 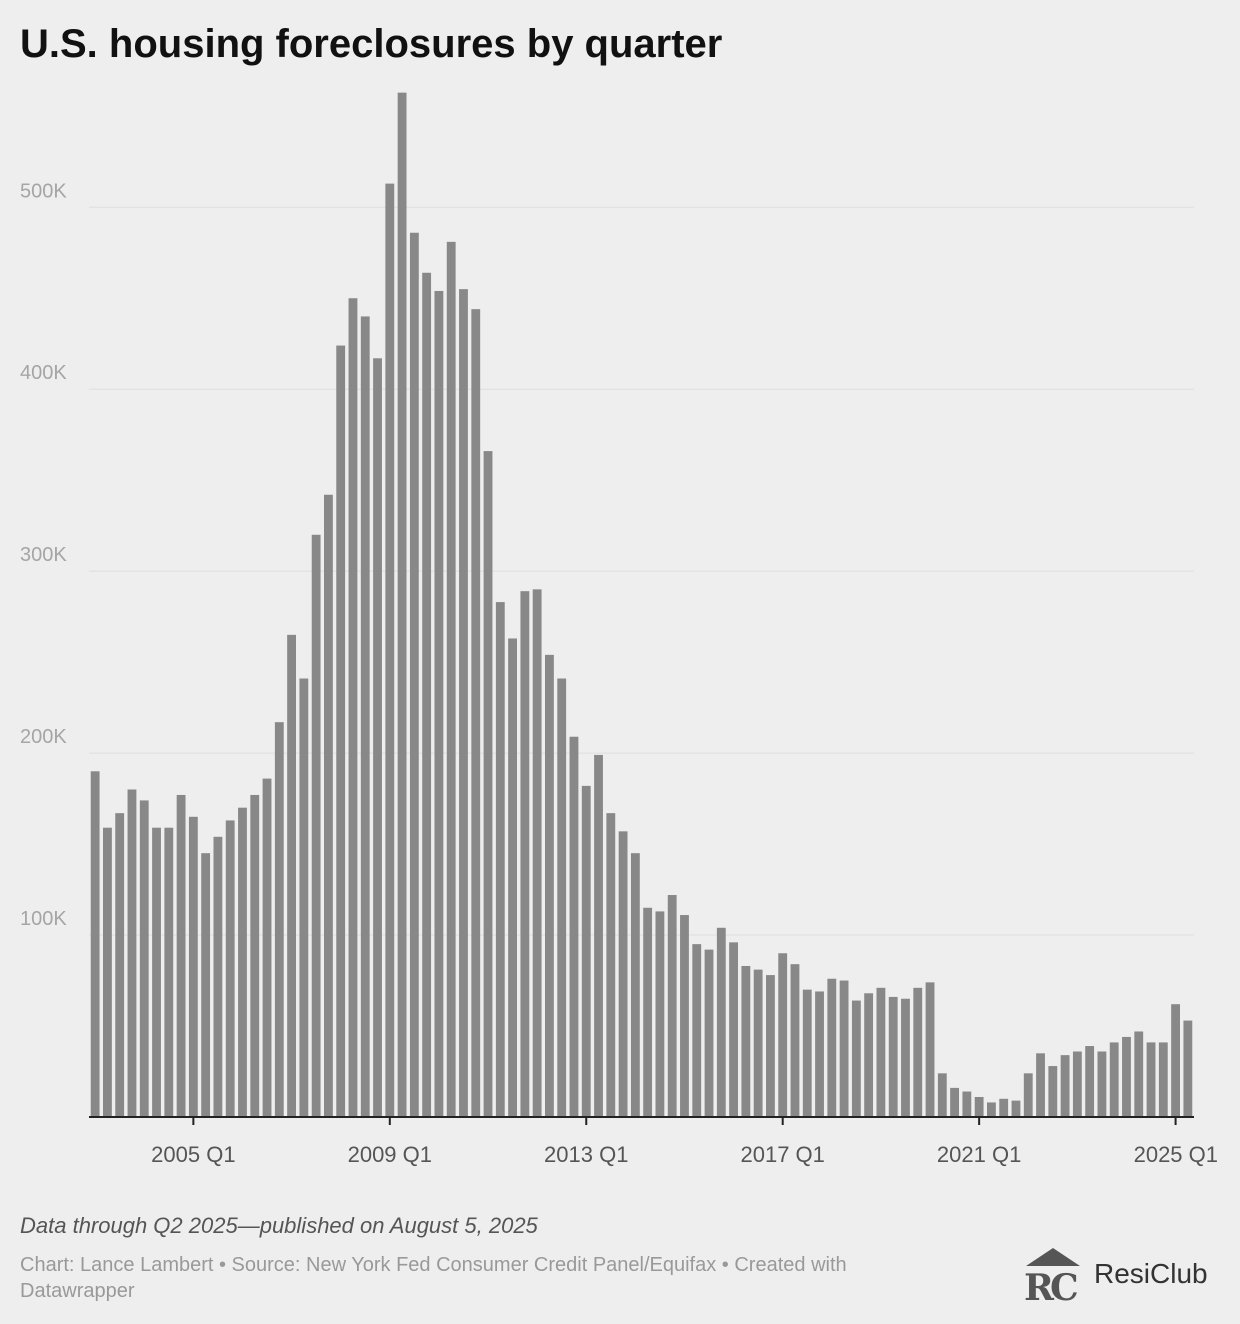 I want to click on y-tick-label: 200K, so click(x=43, y=737).